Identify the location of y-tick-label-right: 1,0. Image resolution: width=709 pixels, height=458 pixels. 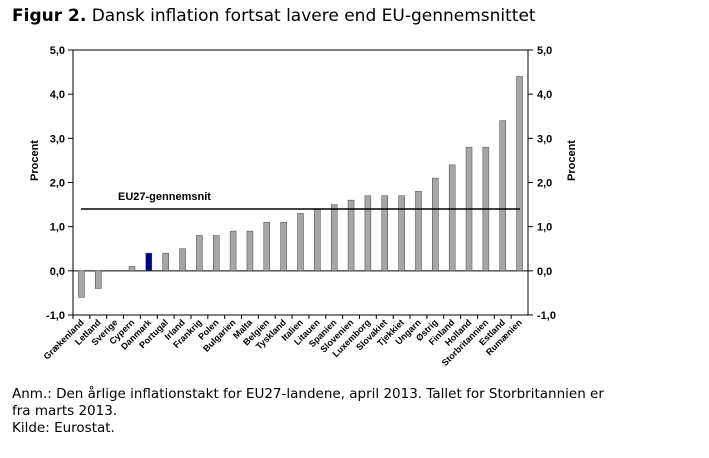
(544, 228).